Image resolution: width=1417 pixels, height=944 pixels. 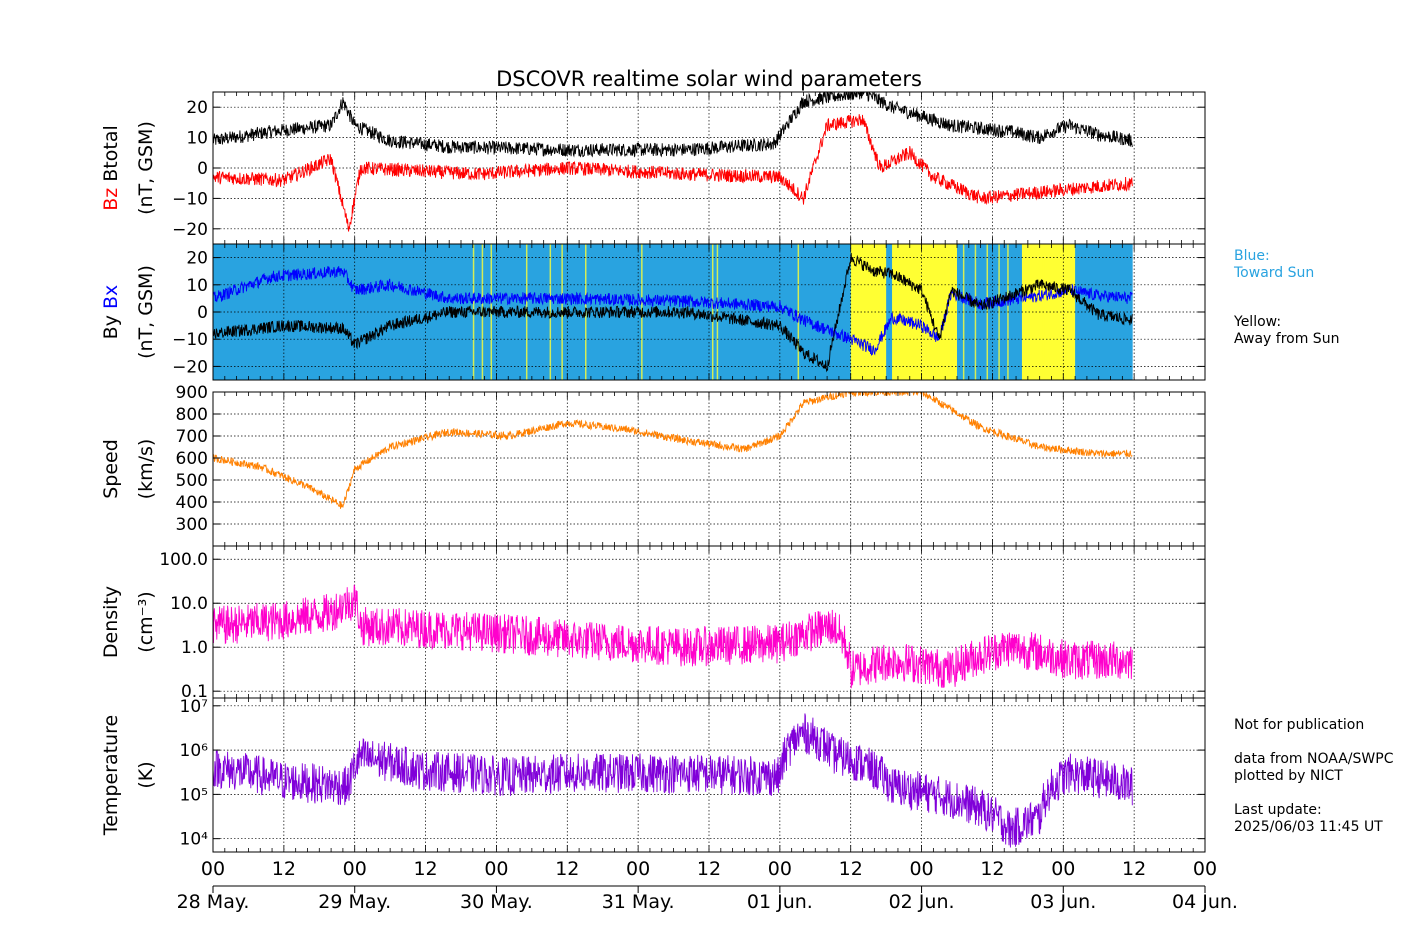 I want to click on panel-magnetic-components: 20 10 0 −10 −20 By Bx (nT, GSM), so click(x=653, y=312).